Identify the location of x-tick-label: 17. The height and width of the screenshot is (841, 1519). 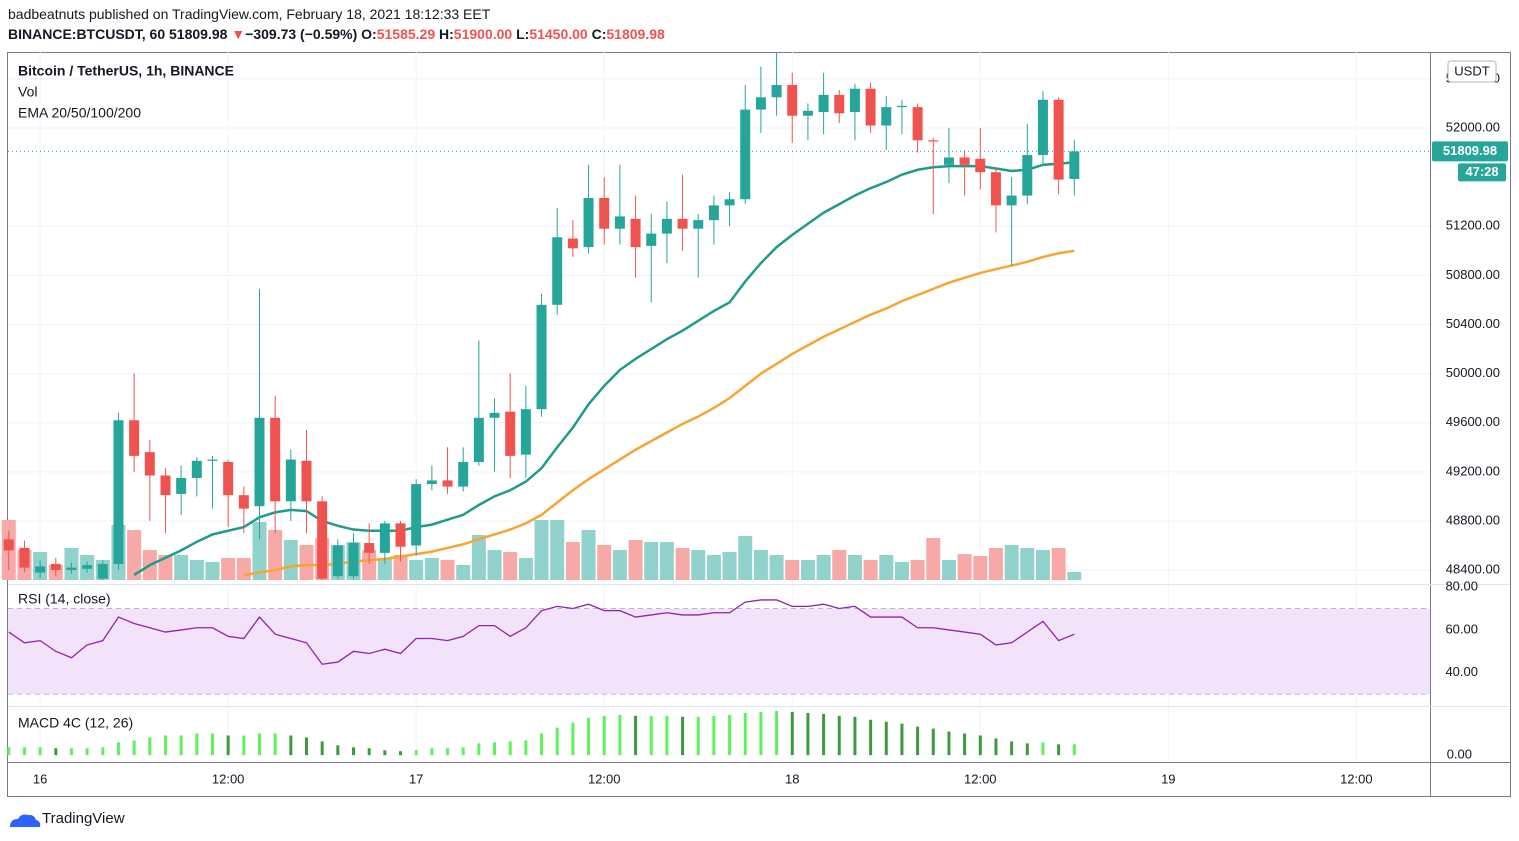
(416, 778).